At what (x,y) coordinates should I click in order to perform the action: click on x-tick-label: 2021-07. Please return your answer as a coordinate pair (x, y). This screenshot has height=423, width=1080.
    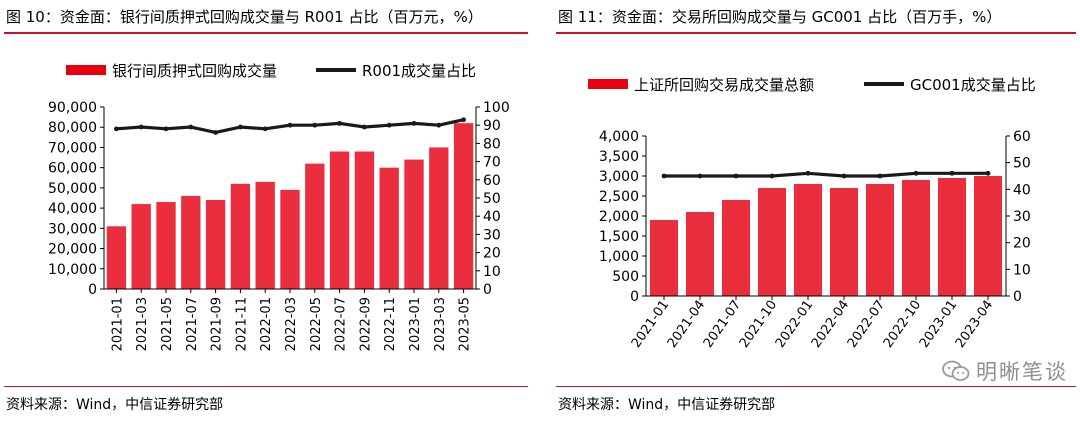
    Looking at the image, I should click on (192, 324).